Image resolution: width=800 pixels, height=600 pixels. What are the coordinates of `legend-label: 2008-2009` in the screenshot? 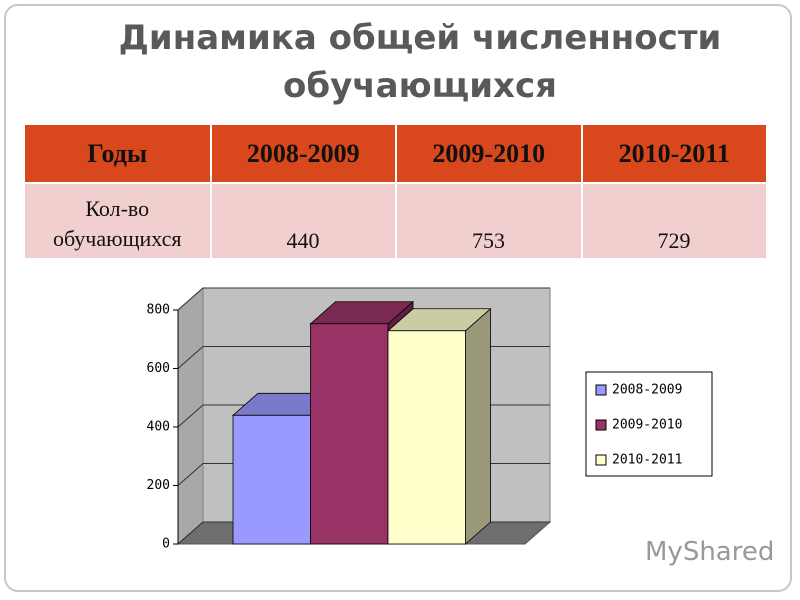 It's located at (647, 390).